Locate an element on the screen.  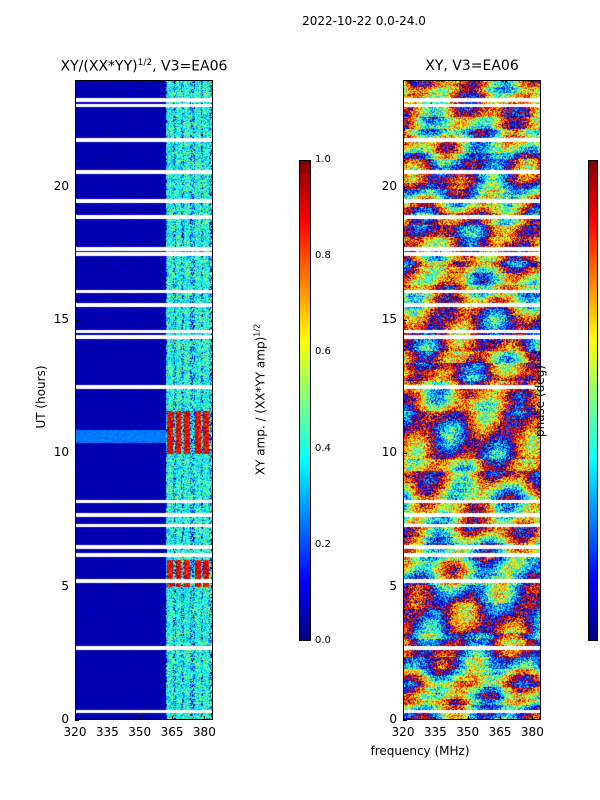
phase-x-tick-label: 335 is located at coordinates (435, 732).